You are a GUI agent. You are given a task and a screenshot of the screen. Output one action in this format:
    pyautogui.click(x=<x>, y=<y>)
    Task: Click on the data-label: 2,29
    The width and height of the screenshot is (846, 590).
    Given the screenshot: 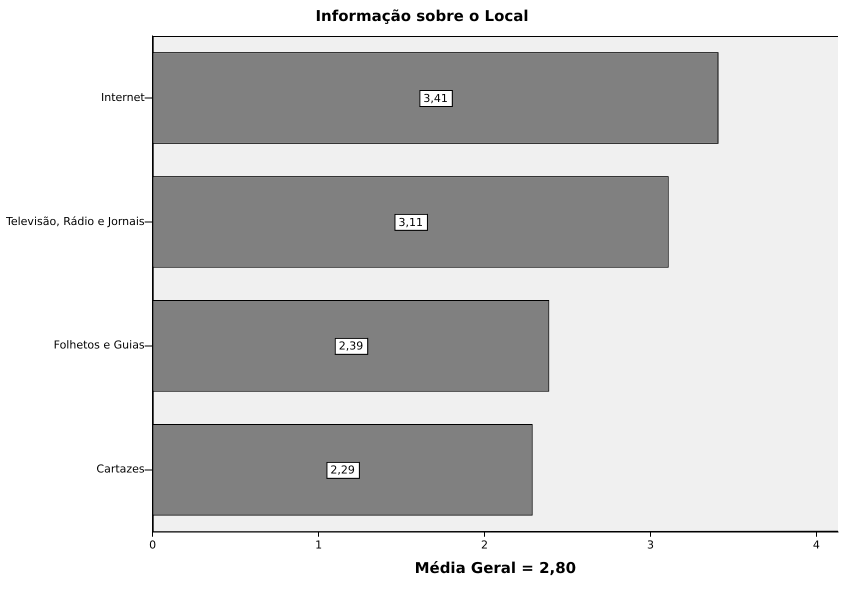 What is the action you would take?
    pyautogui.click(x=342, y=470)
    